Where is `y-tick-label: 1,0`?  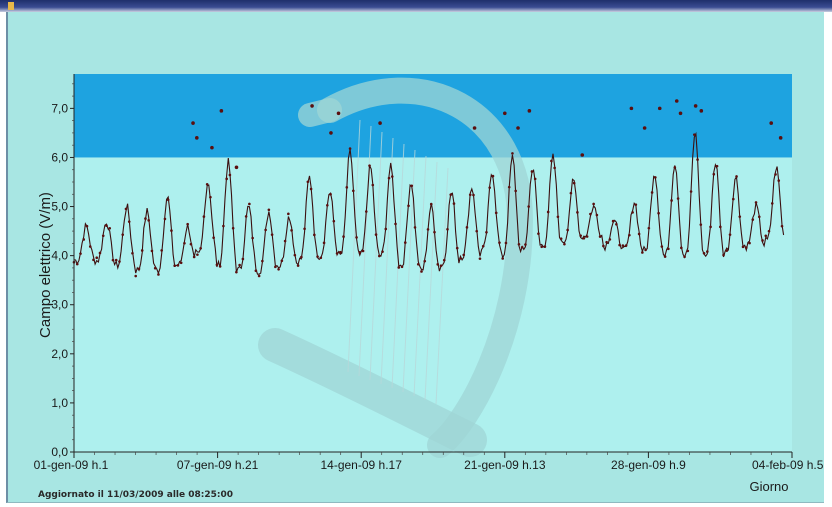 y-tick-label: 1,0 is located at coordinates (59, 403).